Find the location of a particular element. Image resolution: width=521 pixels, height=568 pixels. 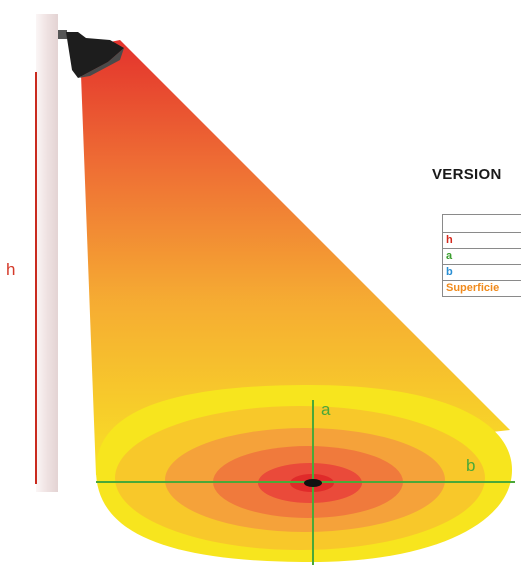

pole is located at coordinates (47, 253).